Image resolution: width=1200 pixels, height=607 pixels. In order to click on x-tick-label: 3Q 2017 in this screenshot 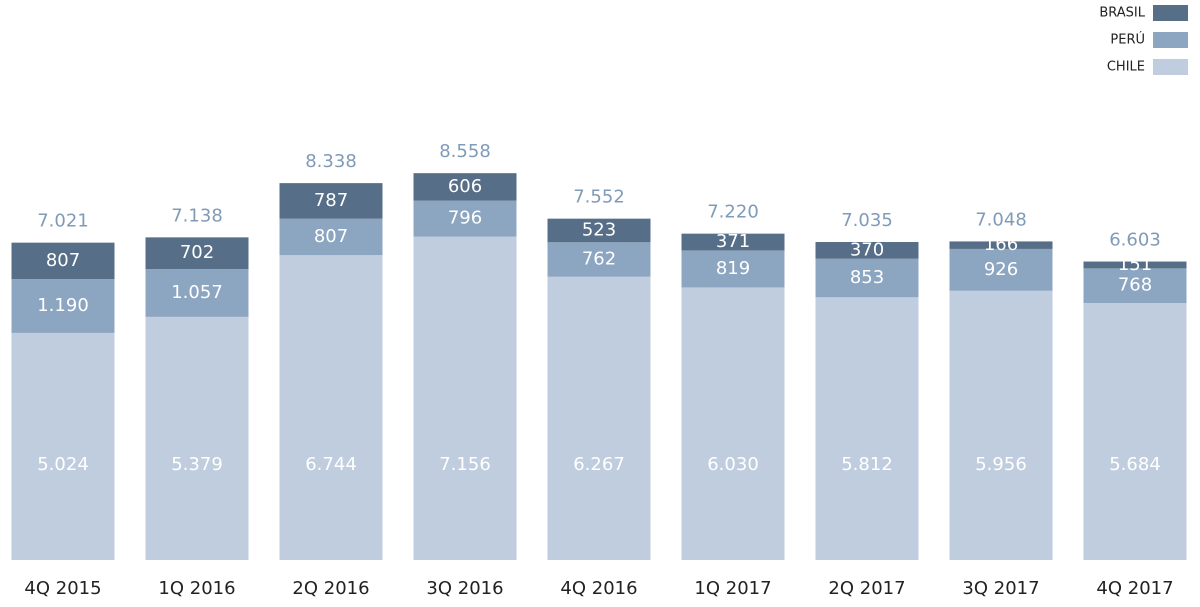, I will do `click(1000, 588)`.